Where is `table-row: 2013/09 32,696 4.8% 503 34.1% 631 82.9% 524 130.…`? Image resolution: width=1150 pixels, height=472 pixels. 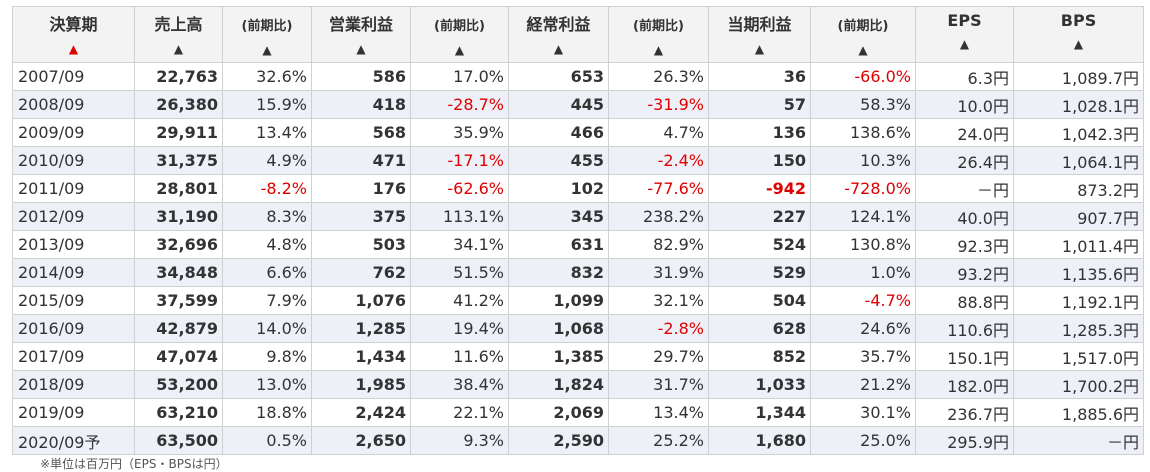 table-row: 2013/09 32,696 4.8% 503 34.1% 631 82.9% 524 130.… is located at coordinates (578, 244).